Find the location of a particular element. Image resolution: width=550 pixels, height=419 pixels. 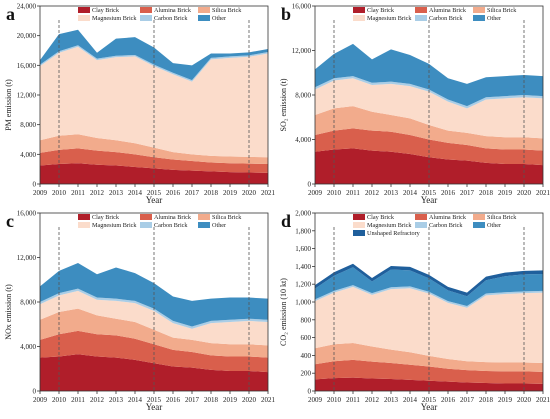

y-tick-label: 200 is located at coordinates (306, 374).